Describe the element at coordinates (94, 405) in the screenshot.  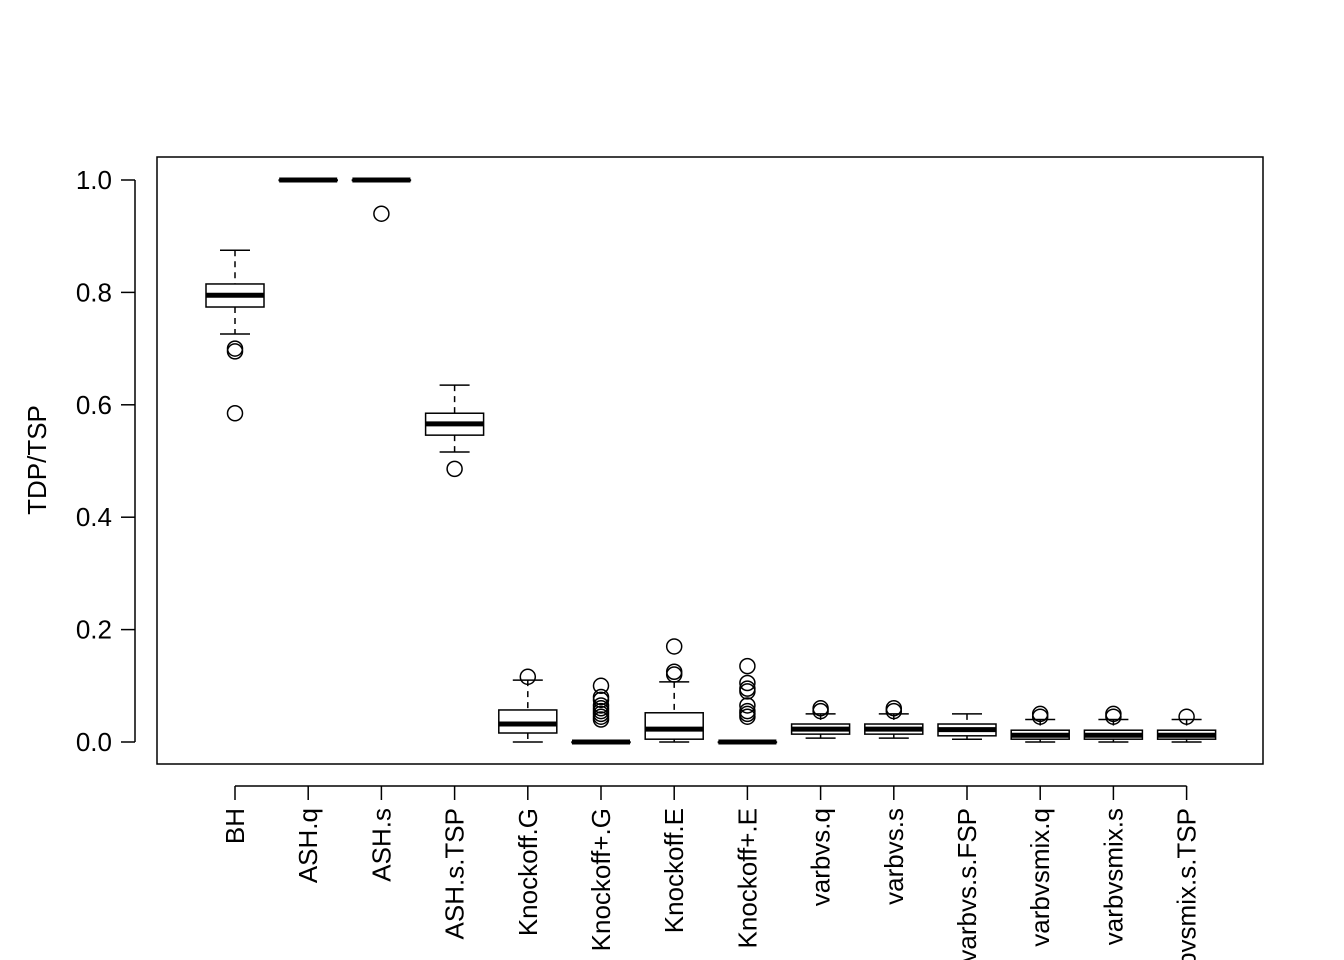
I see `y-tick-label: 0.6` at that location.